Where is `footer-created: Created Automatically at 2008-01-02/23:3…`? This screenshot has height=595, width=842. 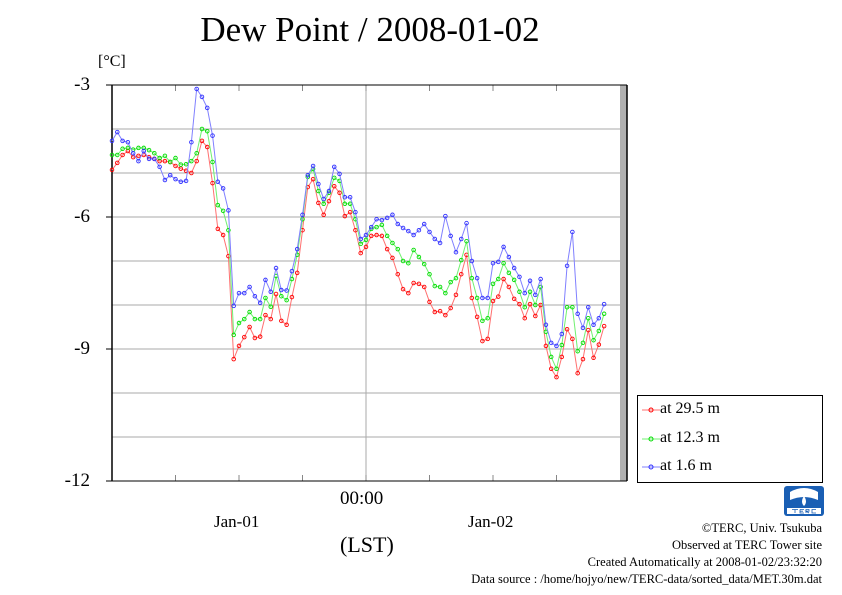 footer-created: Created Automatically at 2008-01-02/23:3… is located at coordinates (704, 562).